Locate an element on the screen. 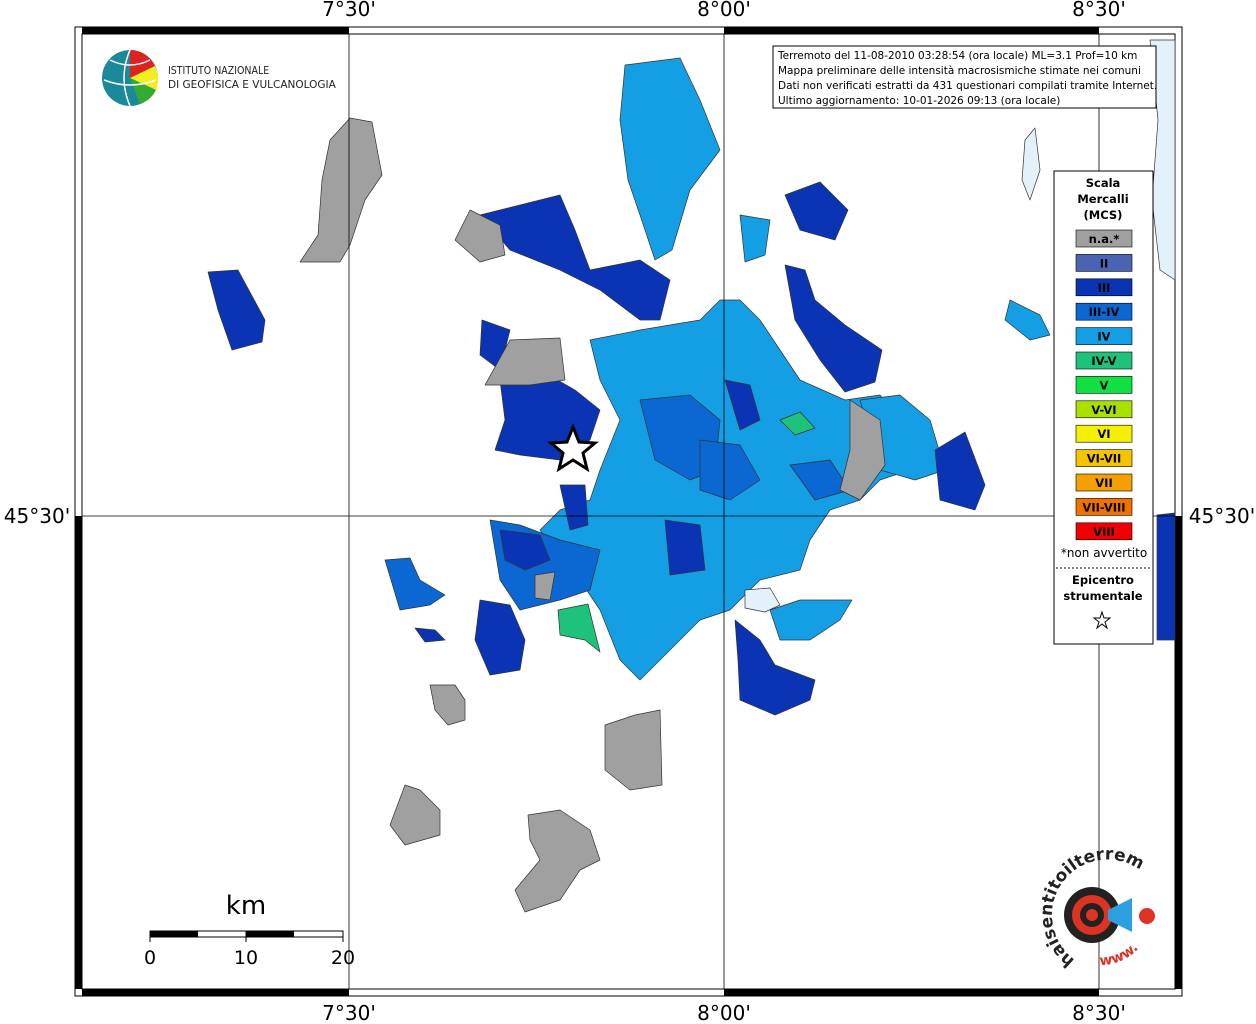 Image resolution: width=1256 pixels, height=1024 pixels. legend-label: III is located at coordinates (1104, 288).